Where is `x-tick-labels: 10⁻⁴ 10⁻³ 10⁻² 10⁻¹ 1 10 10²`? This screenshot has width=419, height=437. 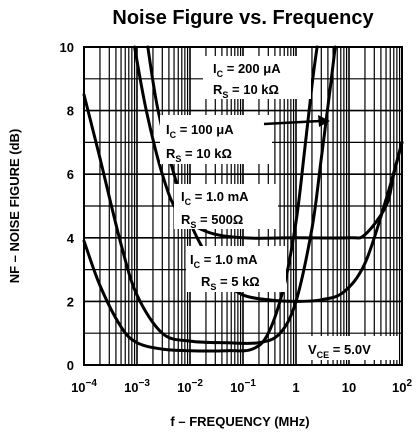 x-tick-labels: 10⁻⁴ 10⁻³ 10⁻² 10⁻¹ 1 10 10² is located at coordinates (241, 386).